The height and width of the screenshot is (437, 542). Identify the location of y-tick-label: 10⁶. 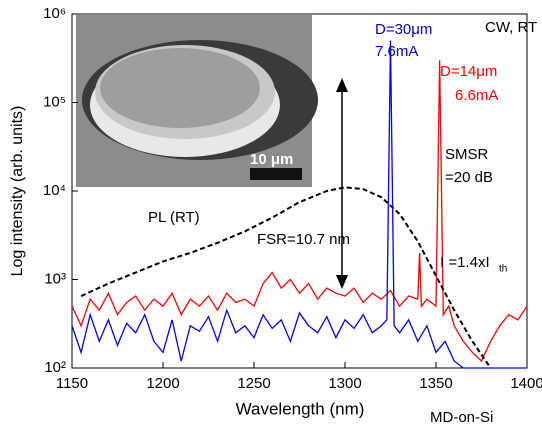
(54, 13).